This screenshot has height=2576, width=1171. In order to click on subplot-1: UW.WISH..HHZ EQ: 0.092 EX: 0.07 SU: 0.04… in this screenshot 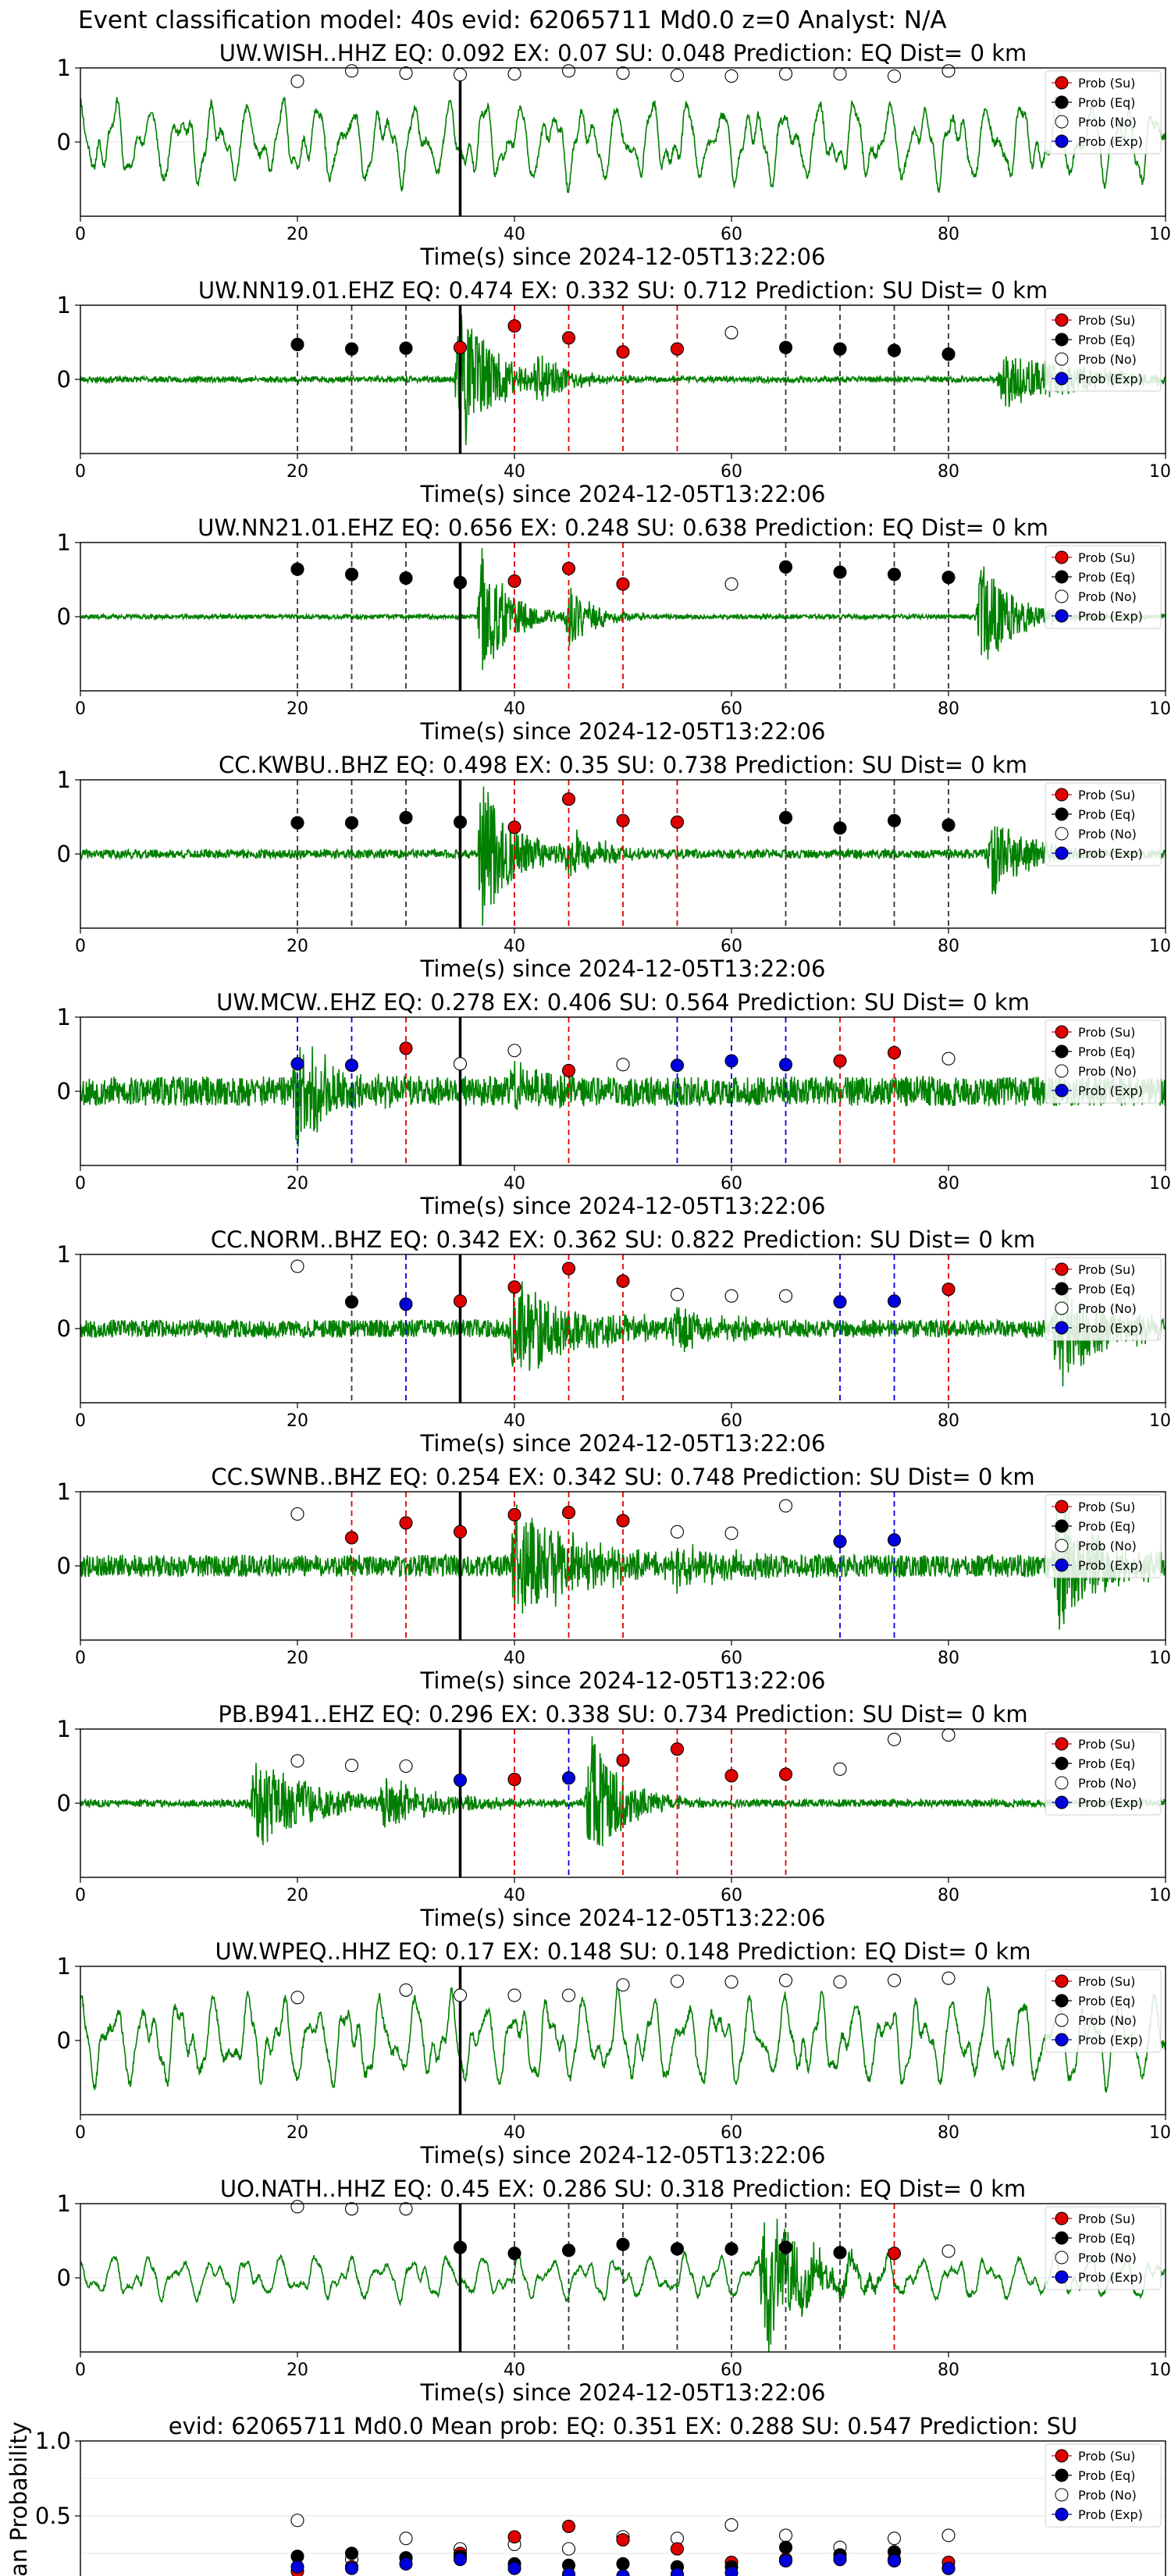, I will do `click(614, 155)`.